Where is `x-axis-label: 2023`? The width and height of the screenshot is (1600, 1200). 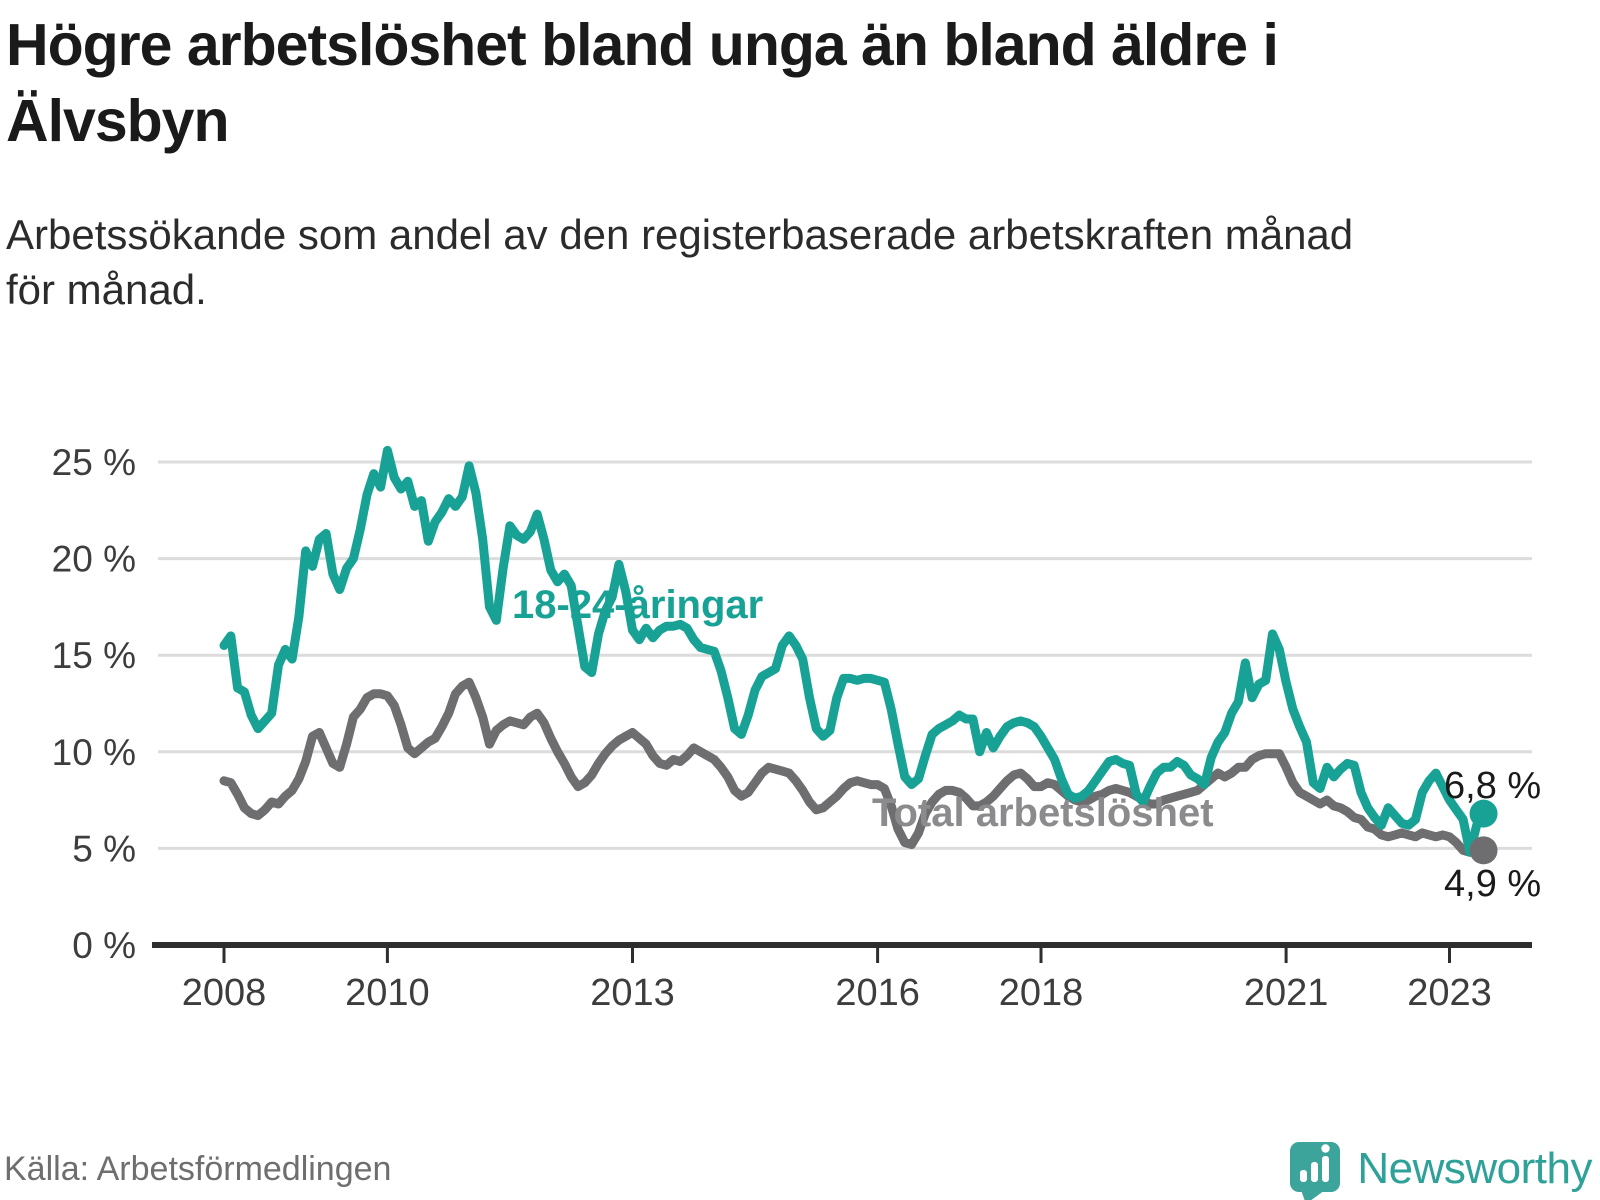
x-axis-label: 2023 is located at coordinates (1449, 993).